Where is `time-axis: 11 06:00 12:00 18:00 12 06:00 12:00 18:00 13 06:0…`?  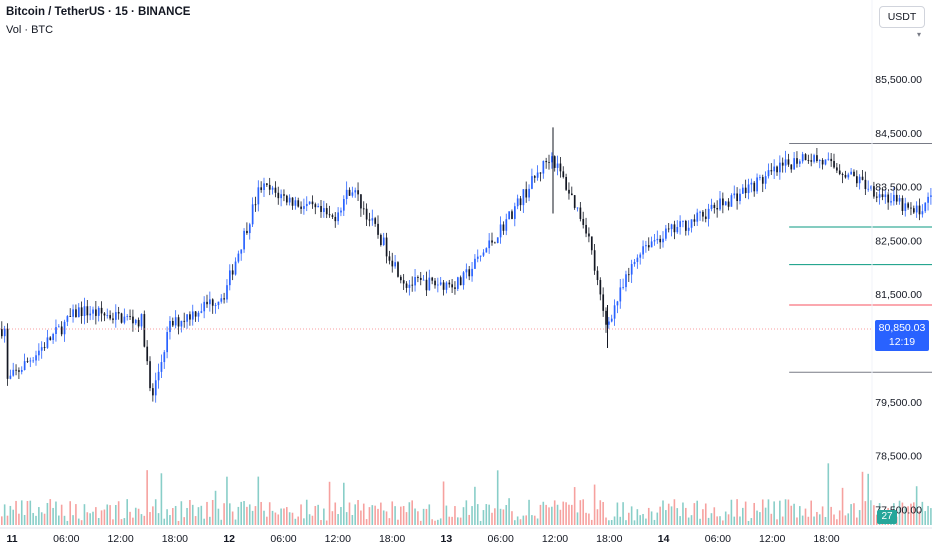
time-axis: 11 06:00 12:00 18:00 12 06:00 12:00 18:00 13 06:0… is located at coordinates (422, 539).